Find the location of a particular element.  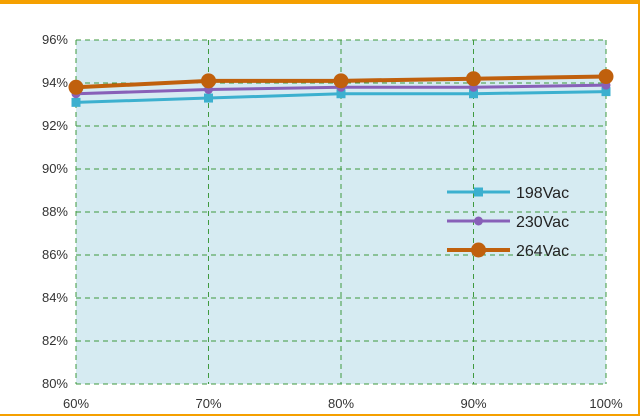

legend-label: 230Vac is located at coordinates (542, 222).